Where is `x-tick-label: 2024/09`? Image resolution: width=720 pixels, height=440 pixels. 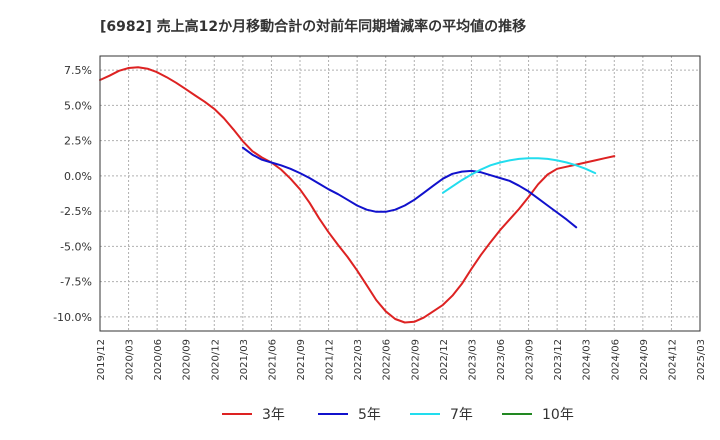 x-tick-label: 2024/09 is located at coordinates (644, 360).